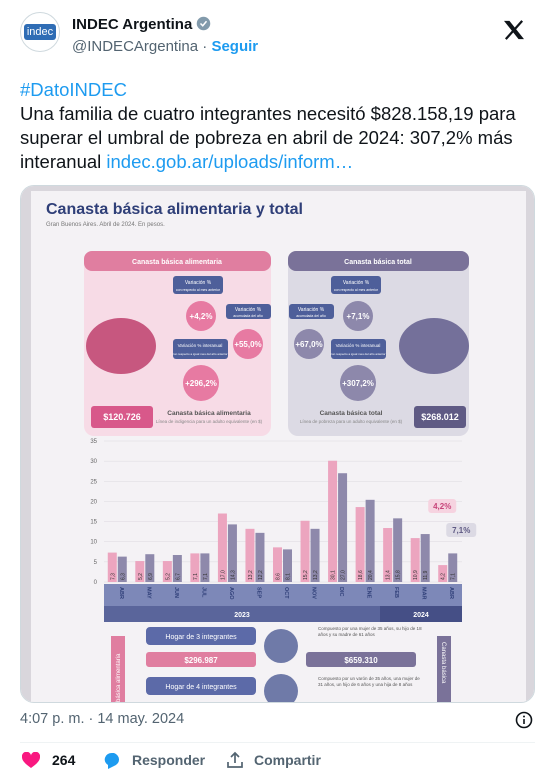  What do you see at coordinates (242, 615) in the screenshot?
I see `year-label: 2023` at bounding box center [242, 615].